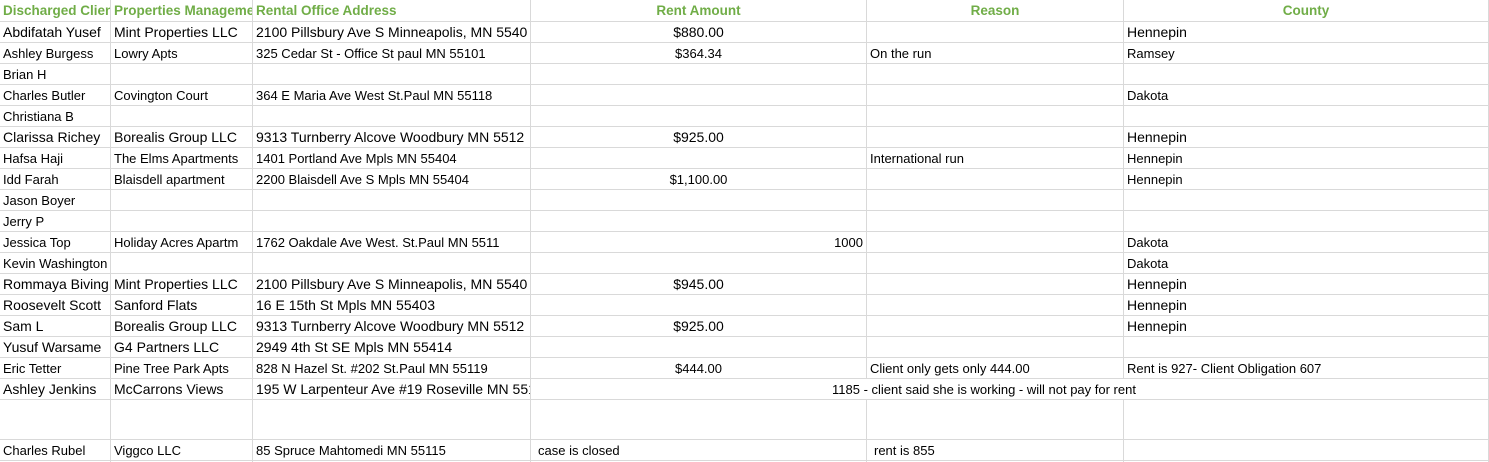 The image size is (1489, 462). What do you see at coordinates (182, 389) in the screenshot?
I see `cell-property: McCarrons Views` at bounding box center [182, 389].